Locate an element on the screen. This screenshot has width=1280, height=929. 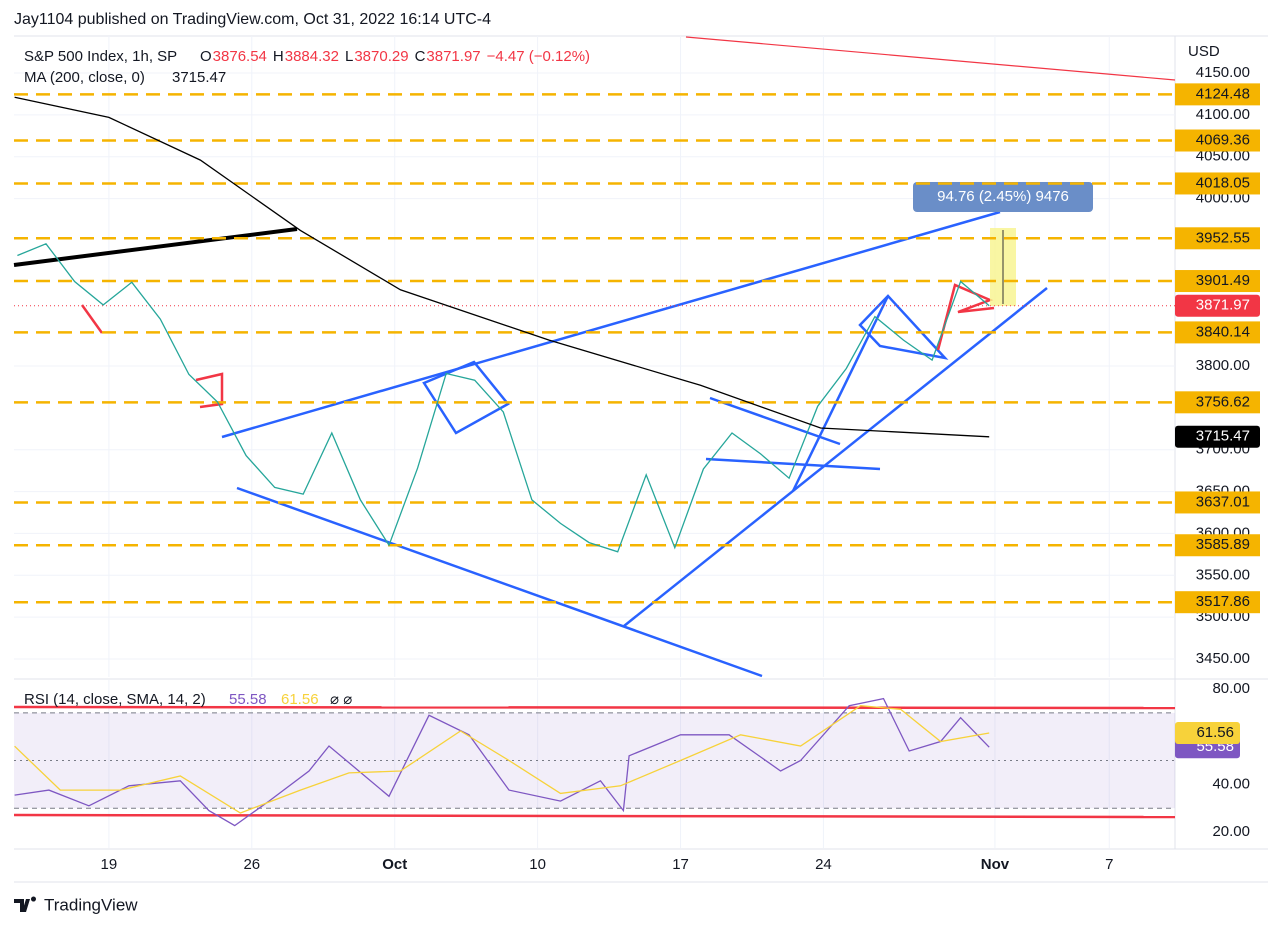
ohlc-value: 3870.29 is located at coordinates (381, 56).